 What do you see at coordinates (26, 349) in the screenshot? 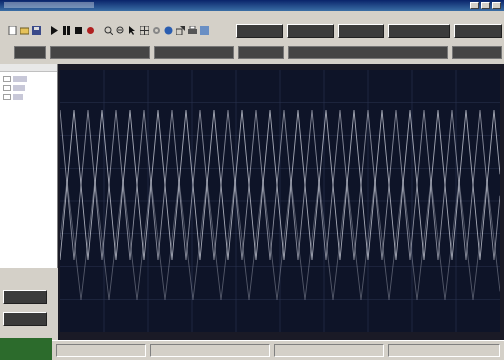
I see `start-area` at bounding box center [26, 349].